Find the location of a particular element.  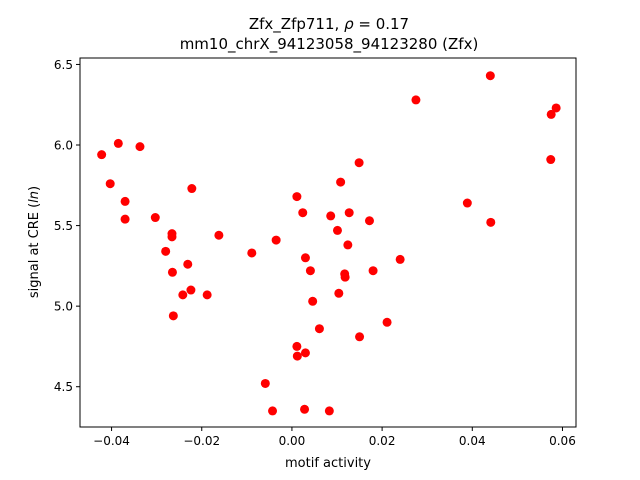

y-axis-label: signal at CRE (ln) is located at coordinates (34, 242).